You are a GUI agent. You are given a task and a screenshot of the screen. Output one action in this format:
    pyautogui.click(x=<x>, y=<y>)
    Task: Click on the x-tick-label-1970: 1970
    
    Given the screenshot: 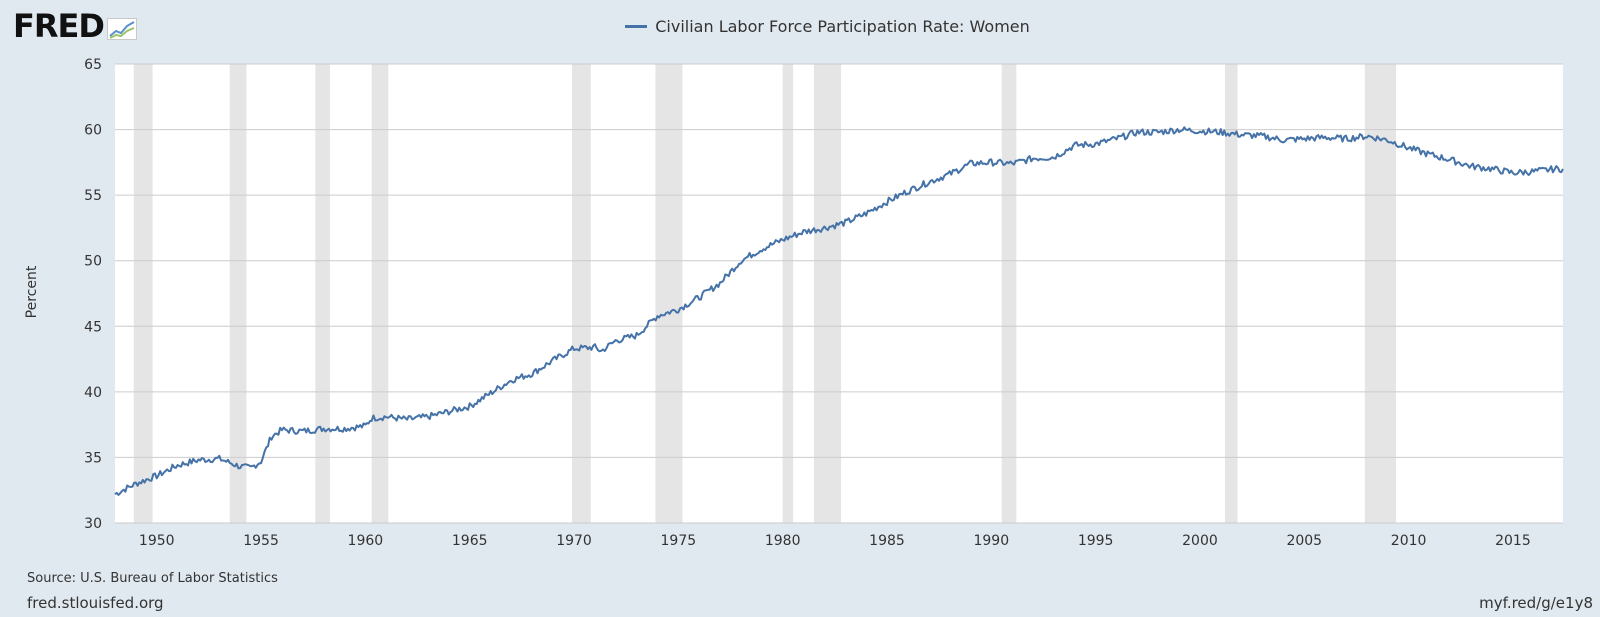 What is the action you would take?
    pyautogui.click(x=574, y=541)
    